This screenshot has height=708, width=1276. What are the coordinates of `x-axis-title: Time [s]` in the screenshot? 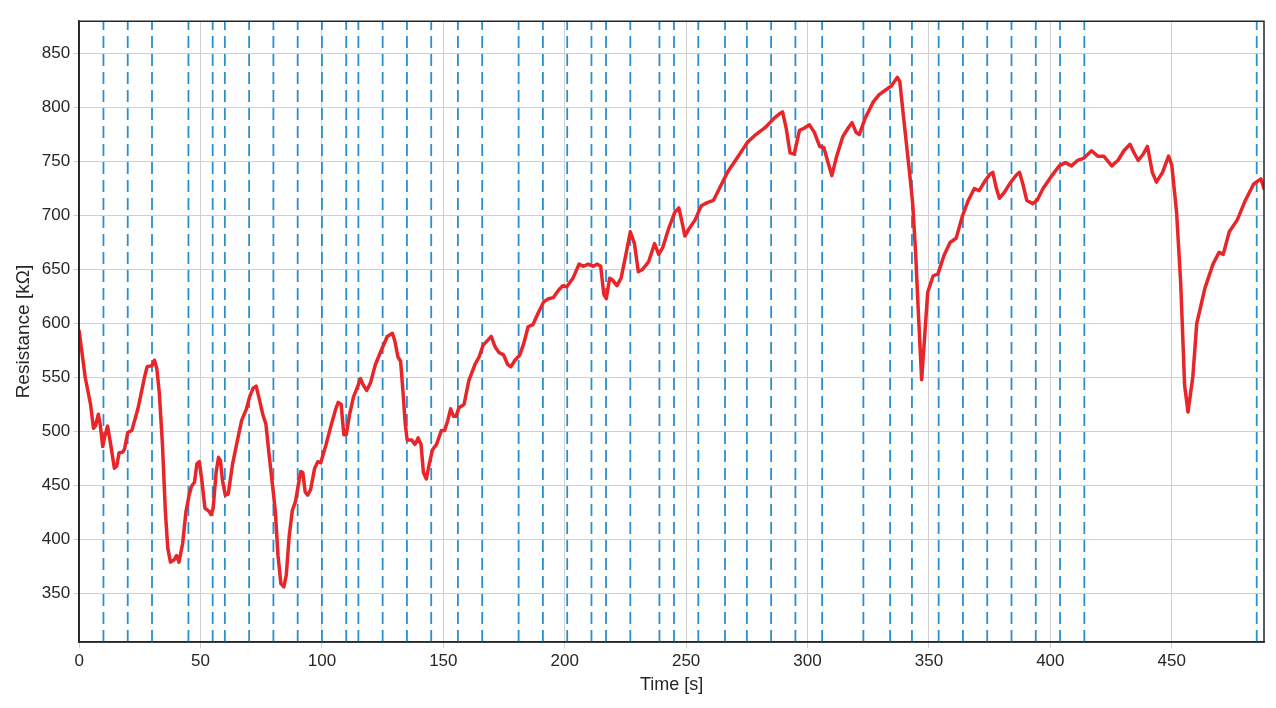 It's located at (671, 684).